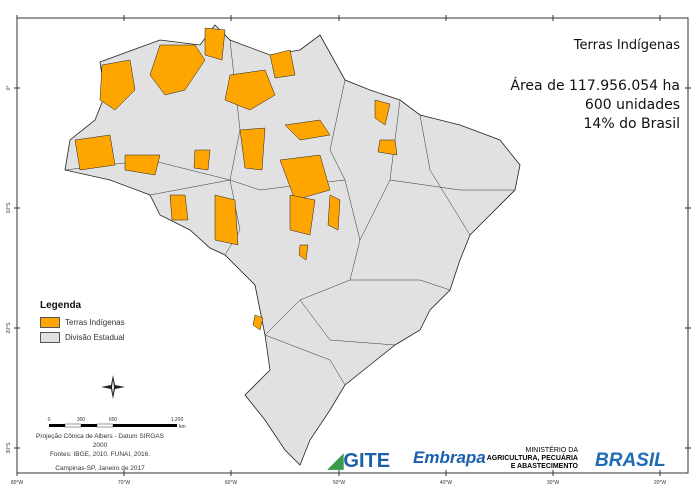 This screenshot has height=495, width=700. What do you see at coordinates (49, 420) in the screenshot?
I see `scale-tick: 0` at bounding box center [49, 420].